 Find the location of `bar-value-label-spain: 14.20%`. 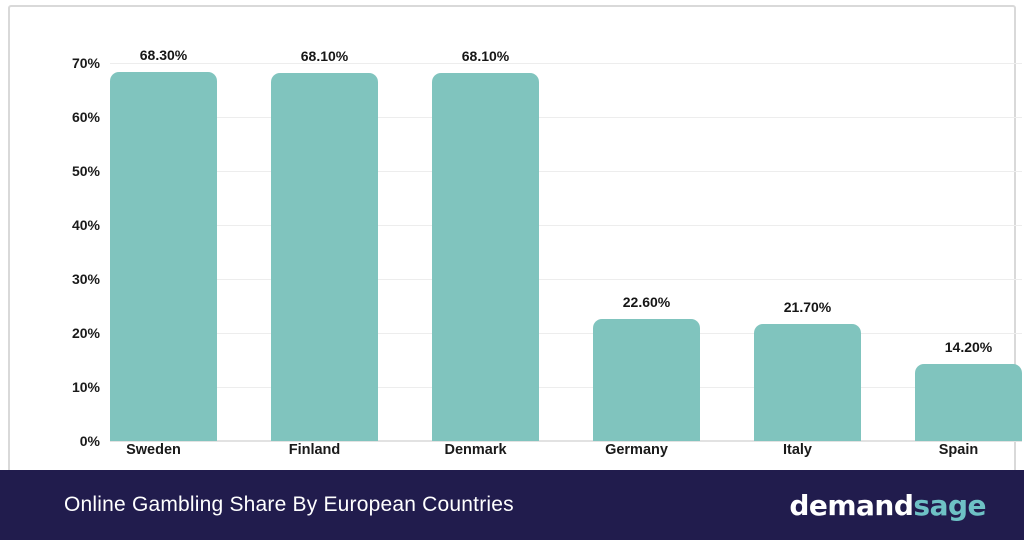

bar-value-label-spain: 14.20% is located at coordinates (968, 347).